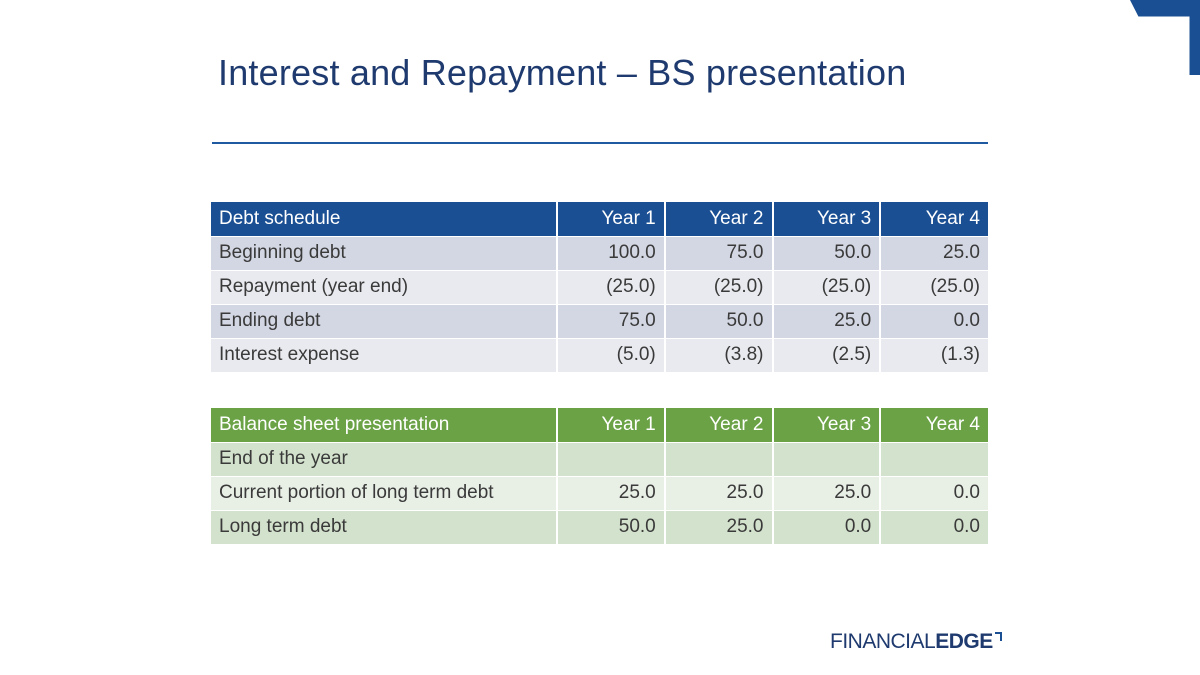  What do you see at coordinates (1165, 37) in the screenshot?
I see `corner-accent-icon` at bounding box center [1165, 37].